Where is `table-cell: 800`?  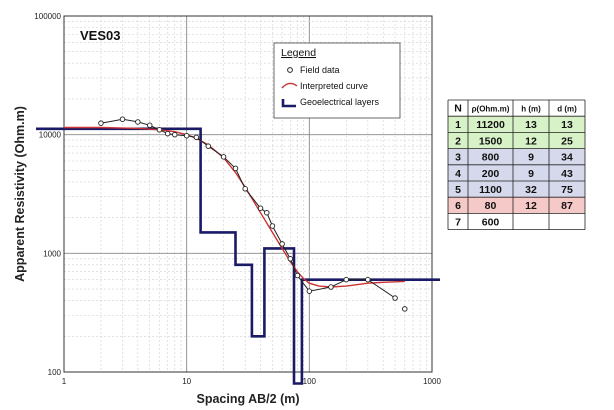
table-cell: 800 is located at coordinates (491, 158).